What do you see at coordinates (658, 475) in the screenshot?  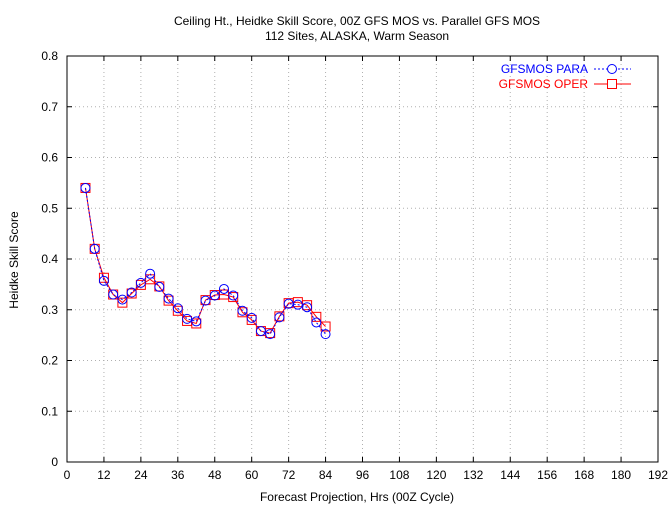 I see `x-tick-label: 192` at bounding box center [658, 475].